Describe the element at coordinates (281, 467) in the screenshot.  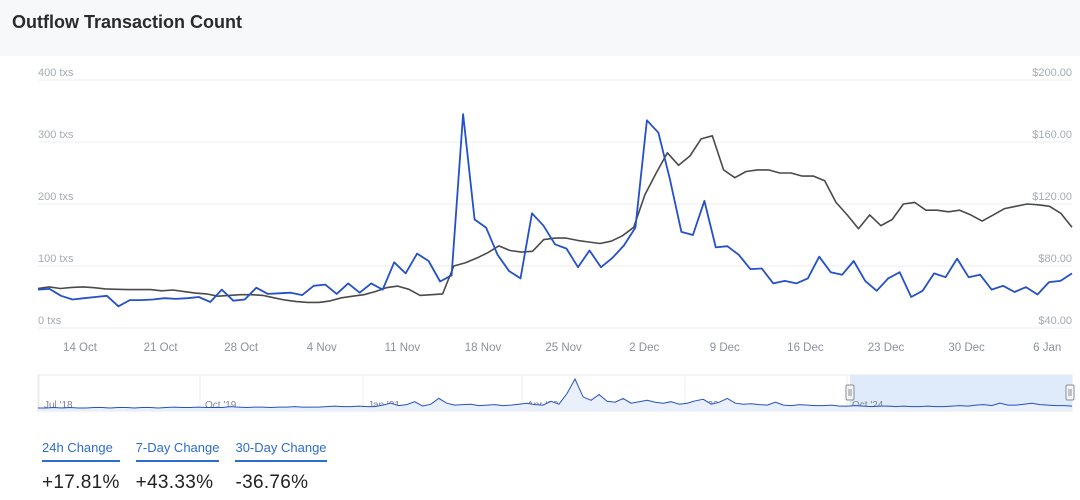
I see `stat-30d: 30-Day Change -36.76%` at that location.